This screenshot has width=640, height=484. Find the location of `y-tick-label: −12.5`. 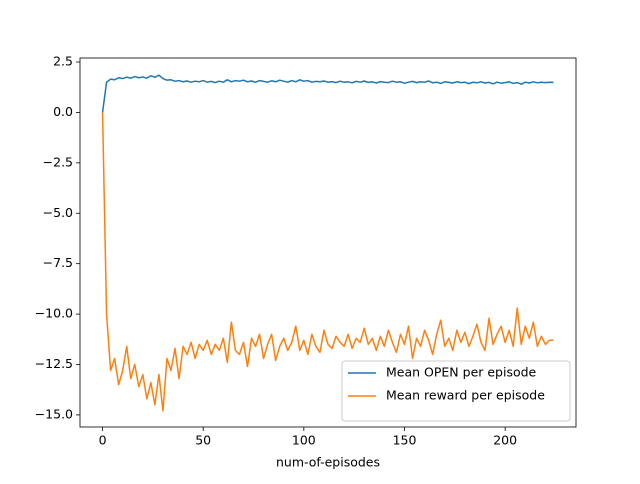

y-tick-label: −12.5 is located at coordinates (54, 363).